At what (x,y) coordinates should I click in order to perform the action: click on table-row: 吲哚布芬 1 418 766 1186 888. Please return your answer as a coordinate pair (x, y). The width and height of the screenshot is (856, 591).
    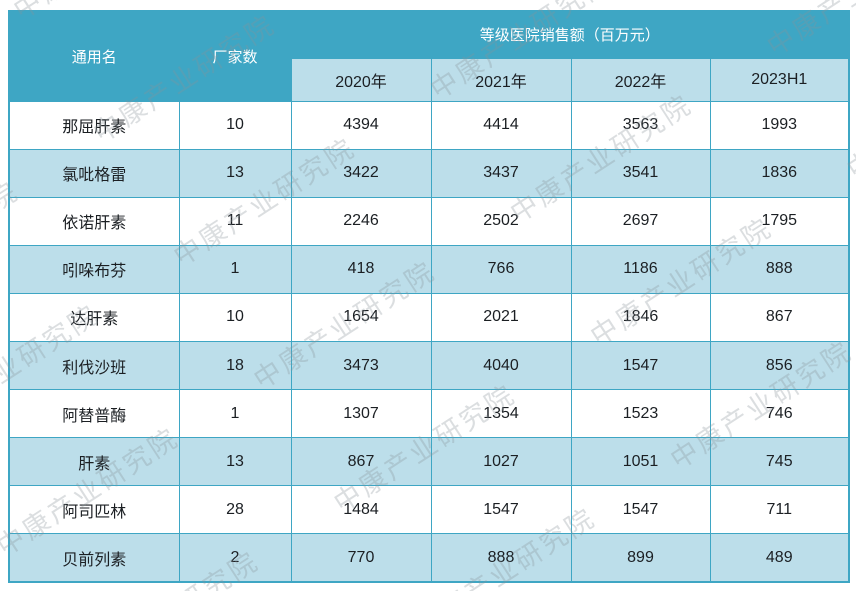
    Looking at the image, I should click on (429, 269).